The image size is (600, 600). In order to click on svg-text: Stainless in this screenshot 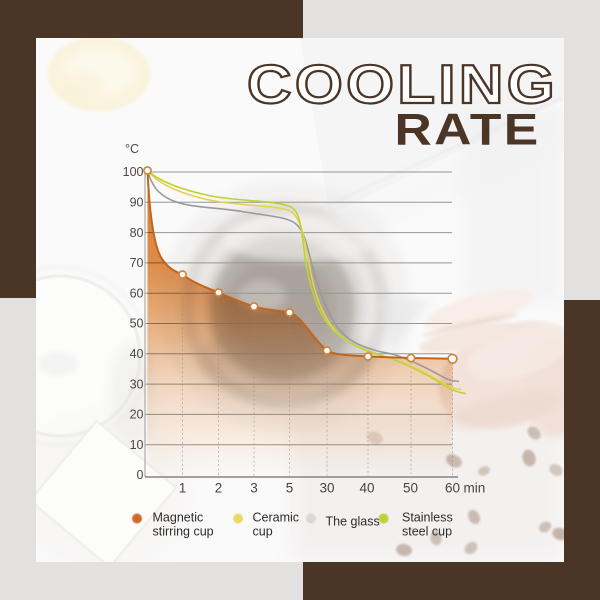, I will do `click(427, 518)`.